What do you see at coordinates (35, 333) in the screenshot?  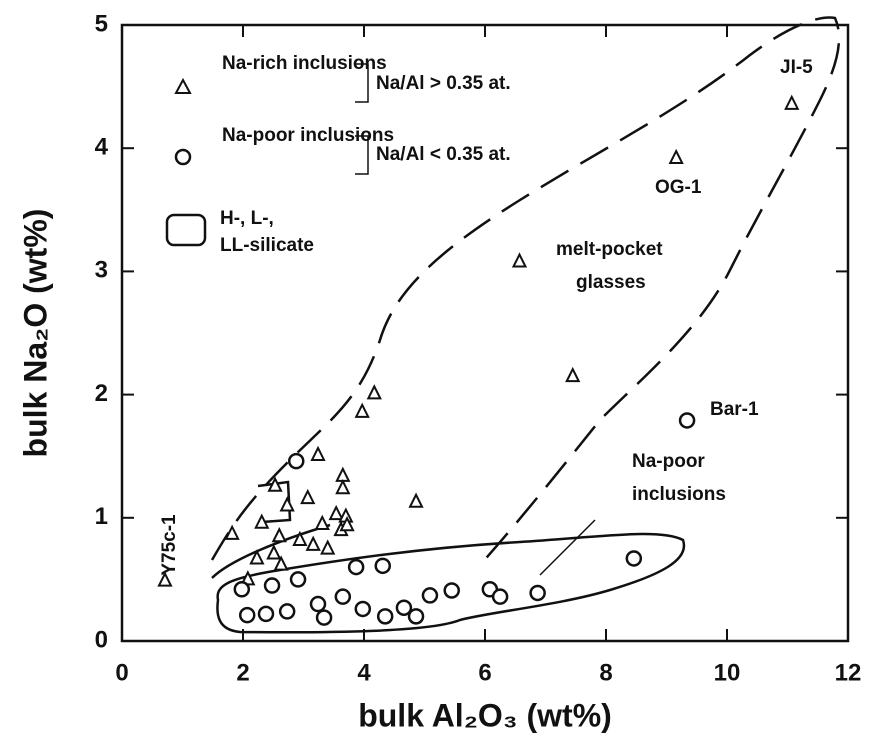 I see `y-axis-label: bulk Na₂O (wt%)` at bounding box center [35, 333].